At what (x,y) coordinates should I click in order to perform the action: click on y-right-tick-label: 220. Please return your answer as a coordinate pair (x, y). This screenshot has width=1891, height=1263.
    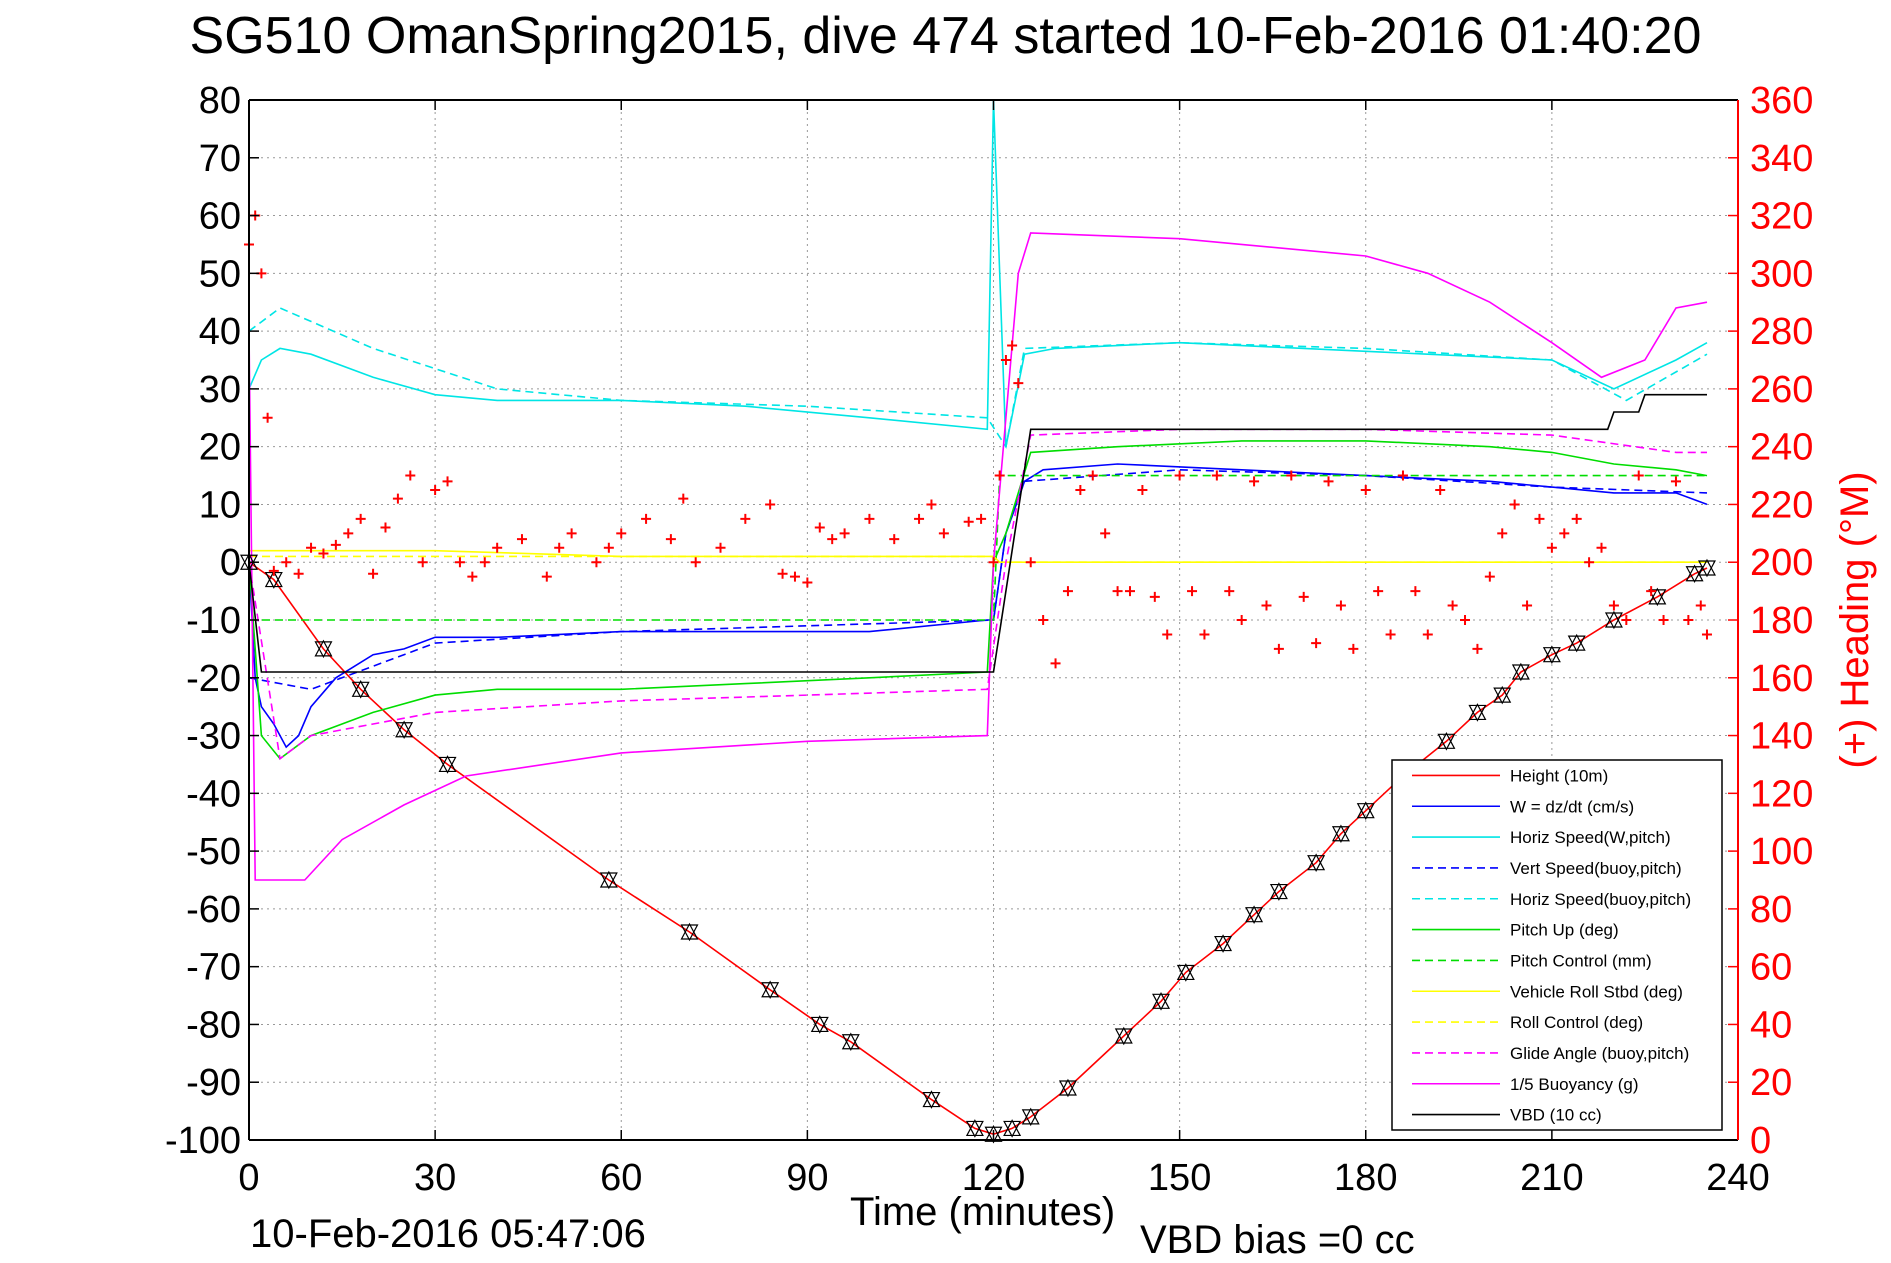
    Looking at the image, I should click on (1781, 505).